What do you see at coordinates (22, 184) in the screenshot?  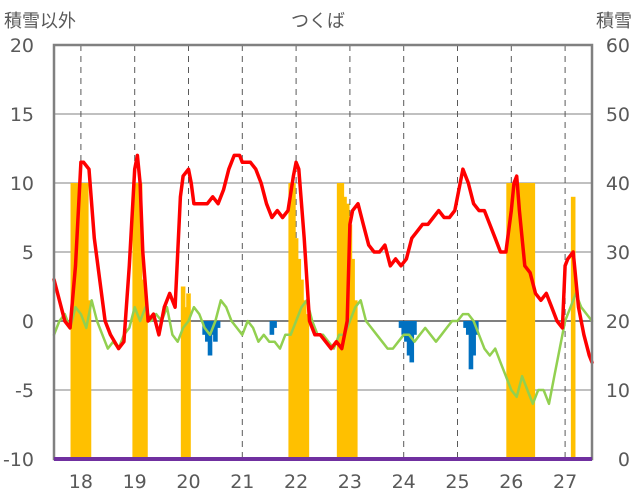 I see `left-tick-label: 10` at bounding box center [22, 184].